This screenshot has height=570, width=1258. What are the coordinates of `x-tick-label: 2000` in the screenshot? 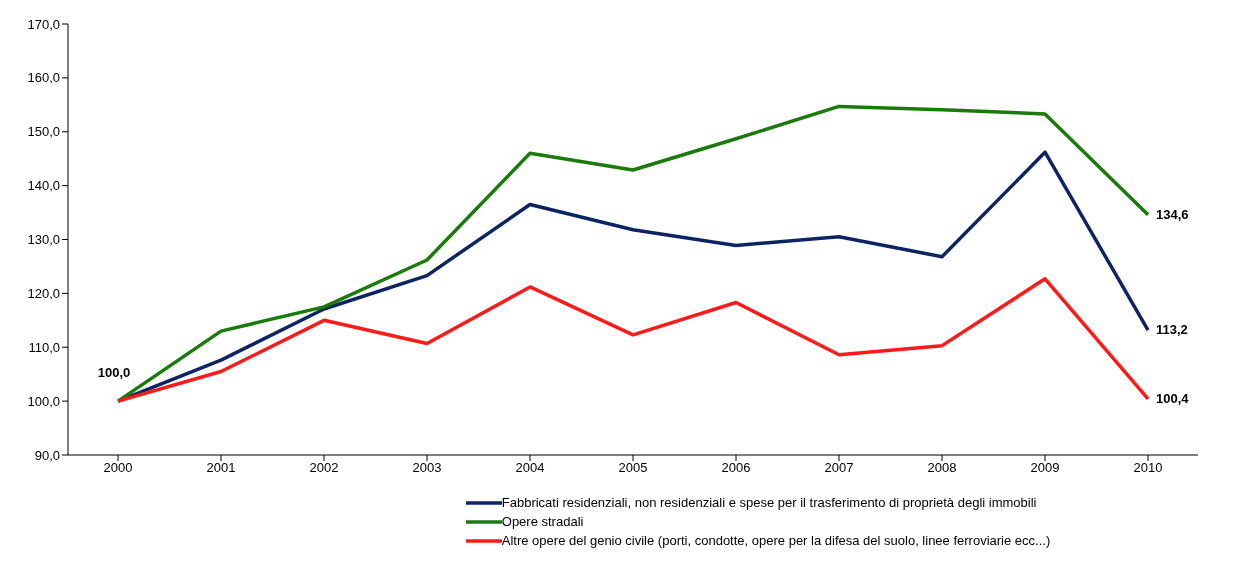 It's located at (118, 468).